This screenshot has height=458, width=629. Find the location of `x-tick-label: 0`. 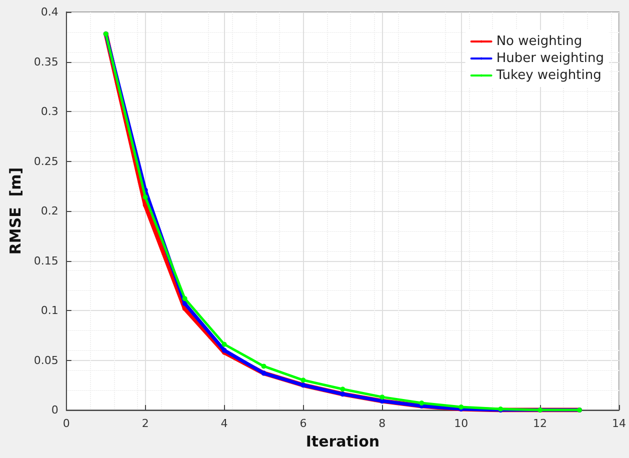

x-tick-label: 0 is located at coordinates (66, 423).